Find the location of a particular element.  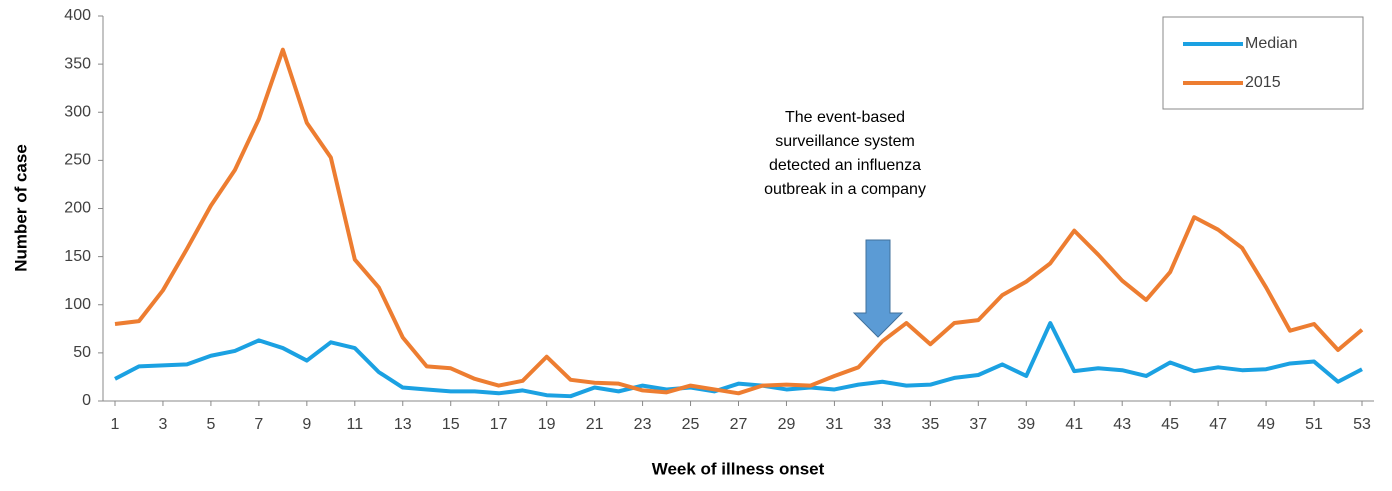

x-tick-label: 51 is located at coordinates (1314, 424).